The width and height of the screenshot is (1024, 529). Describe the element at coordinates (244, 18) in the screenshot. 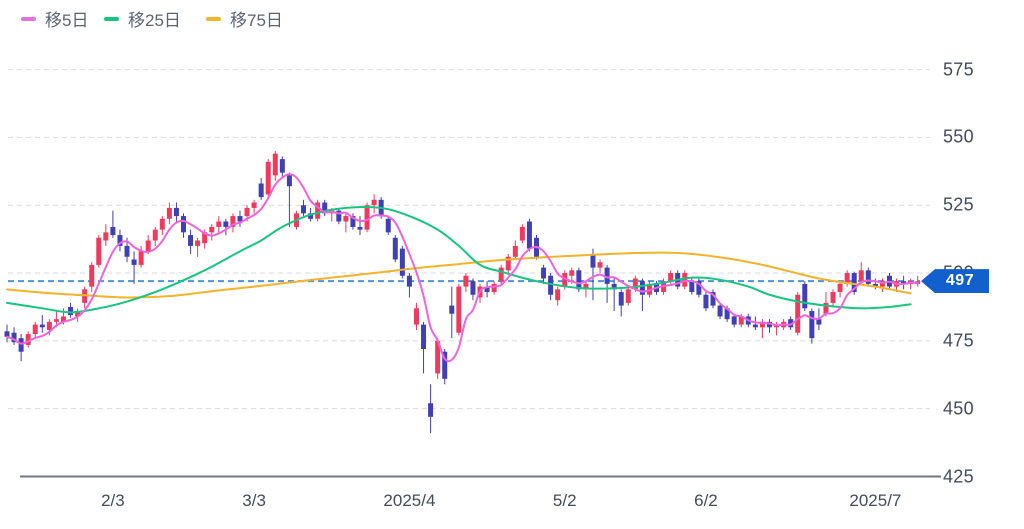

I see `legend-item-ma75: 移75日` at that location.